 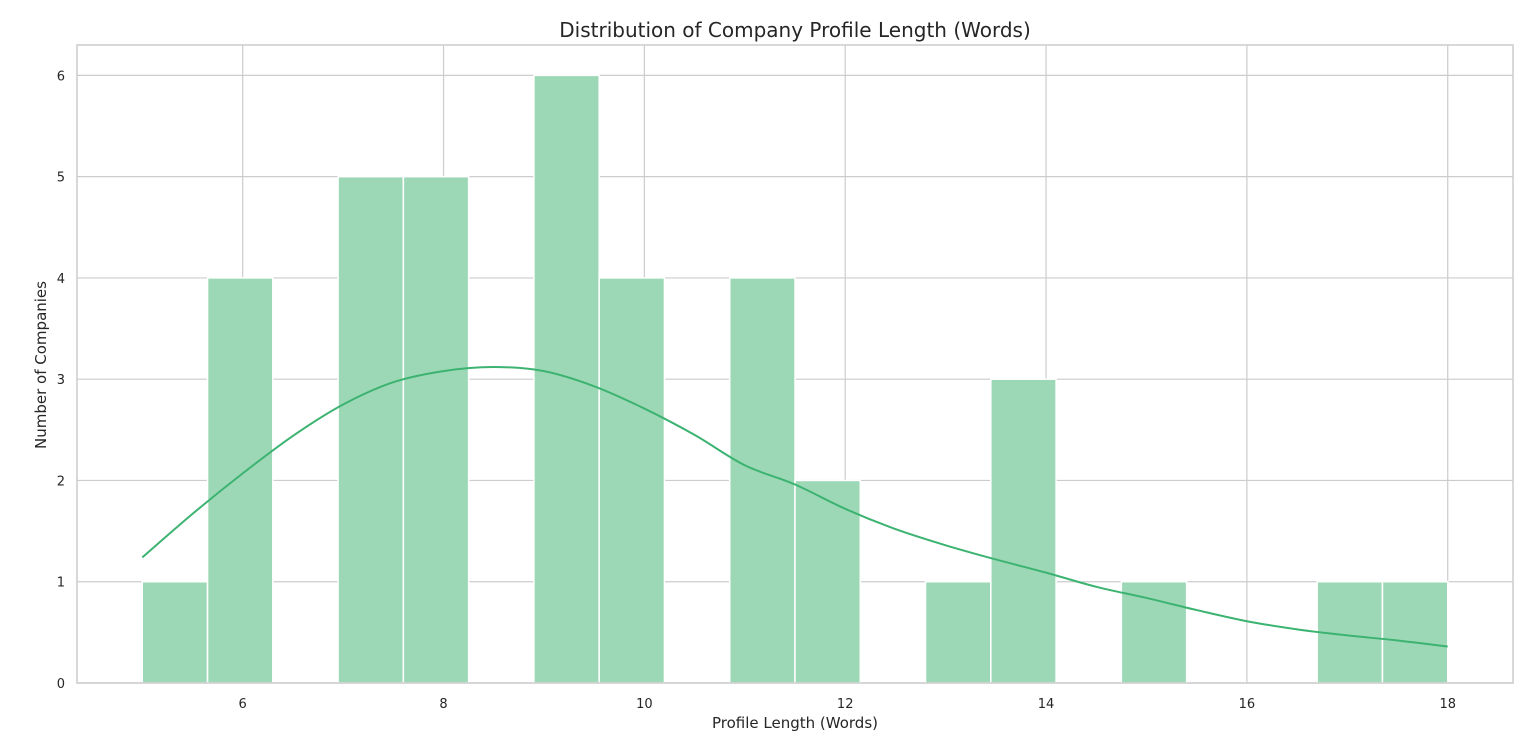 I want to click on x-tick-label: 12, so click(x=845, y=704).